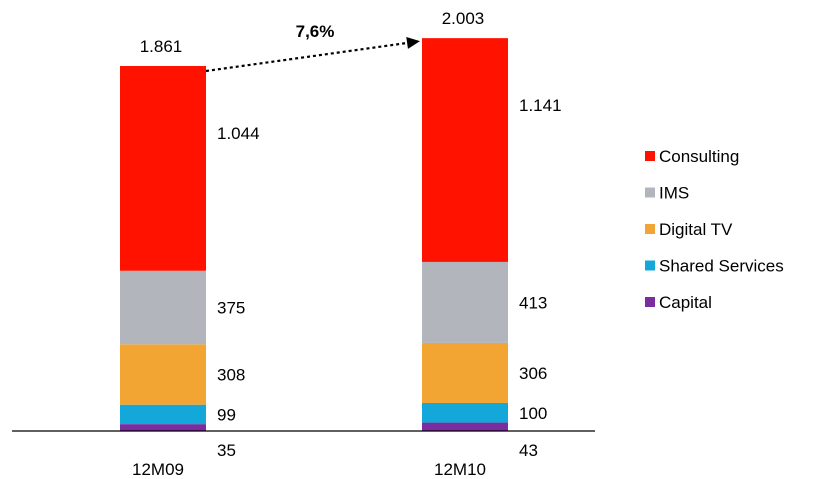  What do you see at coordinates (231, 375) in the screenshot?
I see `value-label-digital-tv-12m09: 308` at bounding box center [231, 375].